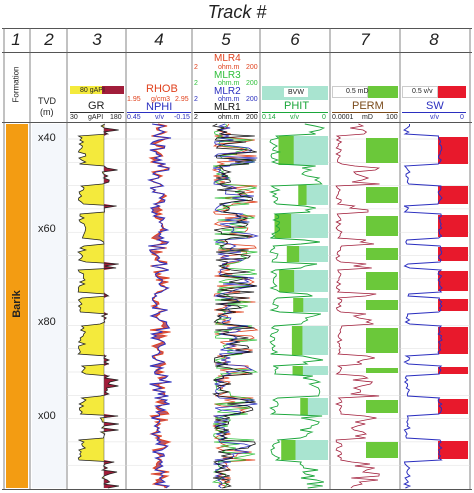 This screenshot has height=493, width=474. I want to click on mlr1-scale-min: 2, so click(196, 117).